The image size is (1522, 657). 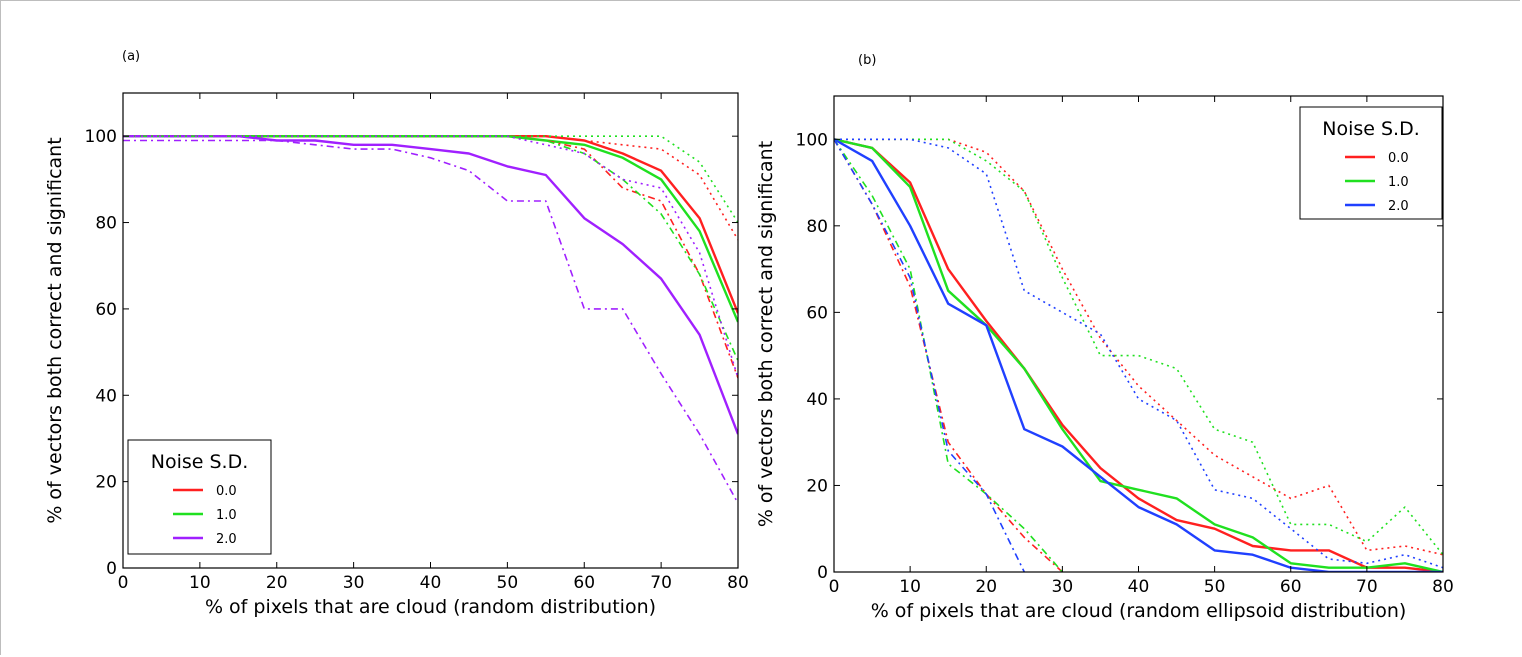 What do you see at coordinates (867, 60) in the screenshot?
I see `panel-label: (b)` at bounding box center [867, 60].